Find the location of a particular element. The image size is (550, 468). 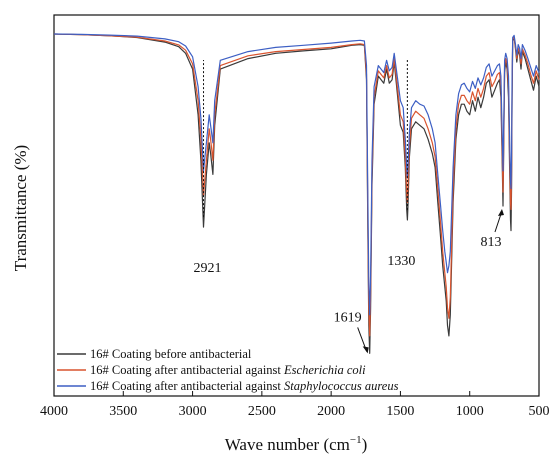

x-tick-label: 2500 is located at coordinates (262, 411).